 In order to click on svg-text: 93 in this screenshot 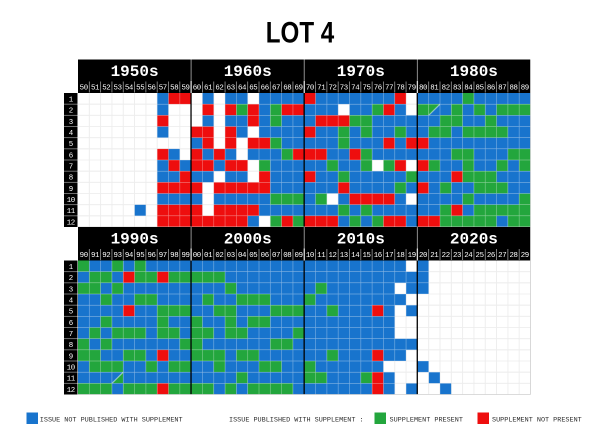, I will do `click(118, 256)`.